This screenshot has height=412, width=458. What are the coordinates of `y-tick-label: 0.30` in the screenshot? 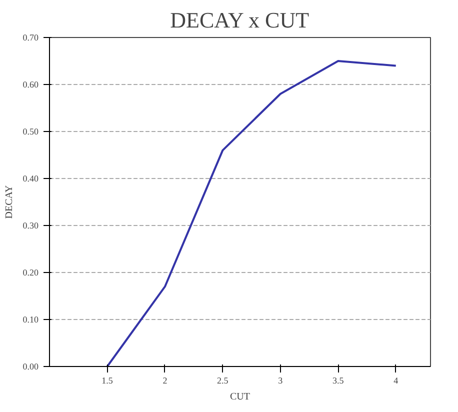 It's located at (30, 225).